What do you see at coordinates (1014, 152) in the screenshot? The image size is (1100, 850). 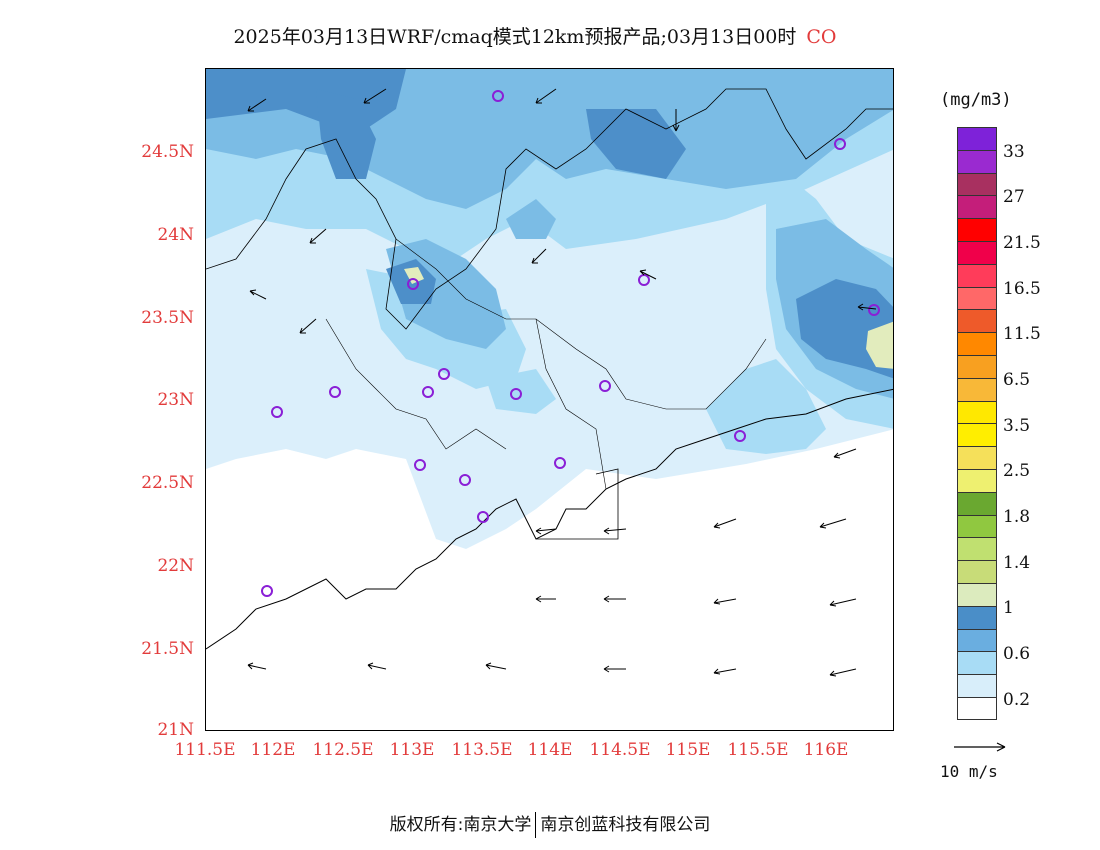 I see `colorbar-label: 33` at bounding box center [1014, 152].